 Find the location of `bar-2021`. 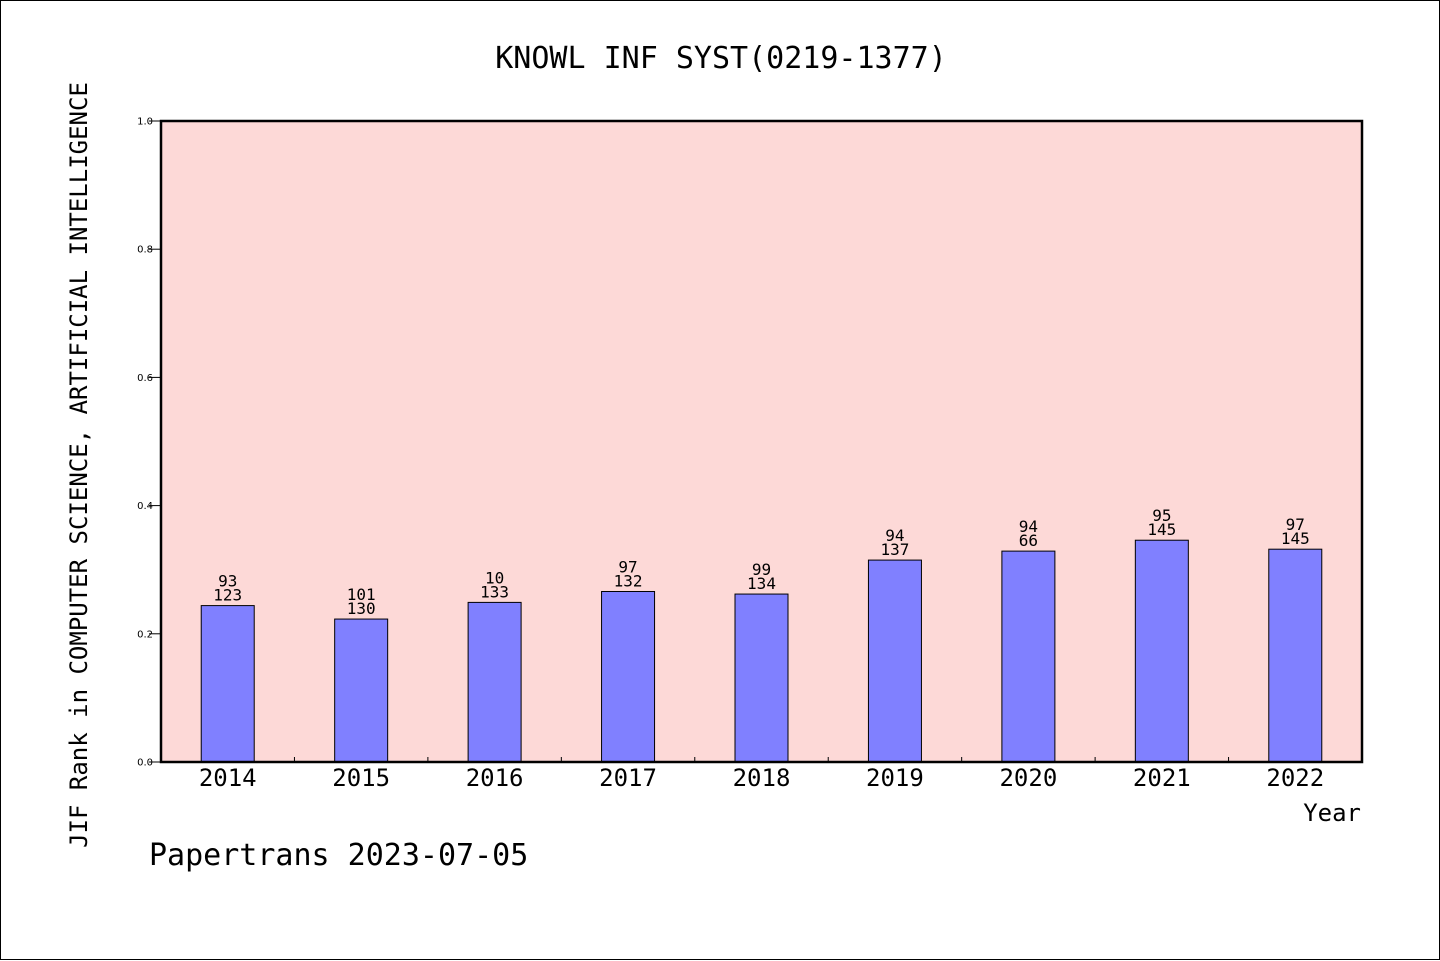

bar-2021 is located at coordinates (1161, 651).